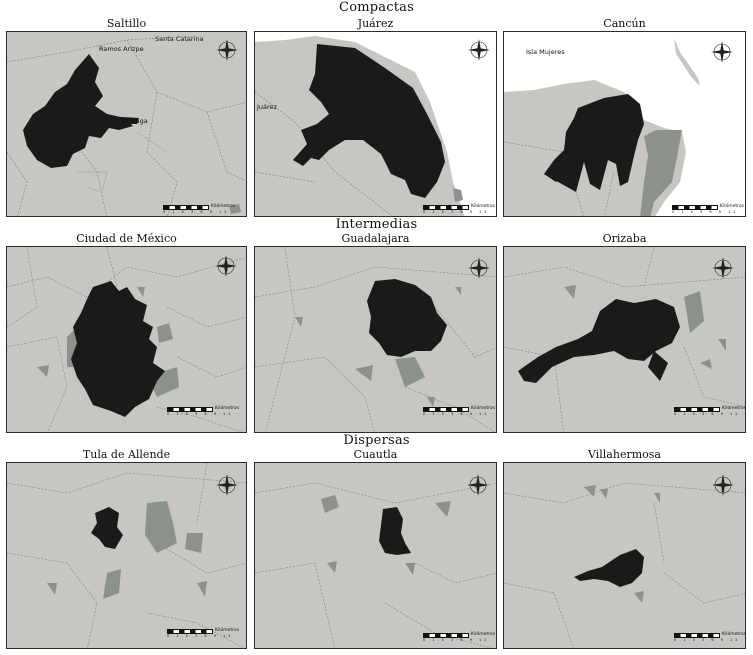  I want to click on urban-area-juarez, so click(369, 121).